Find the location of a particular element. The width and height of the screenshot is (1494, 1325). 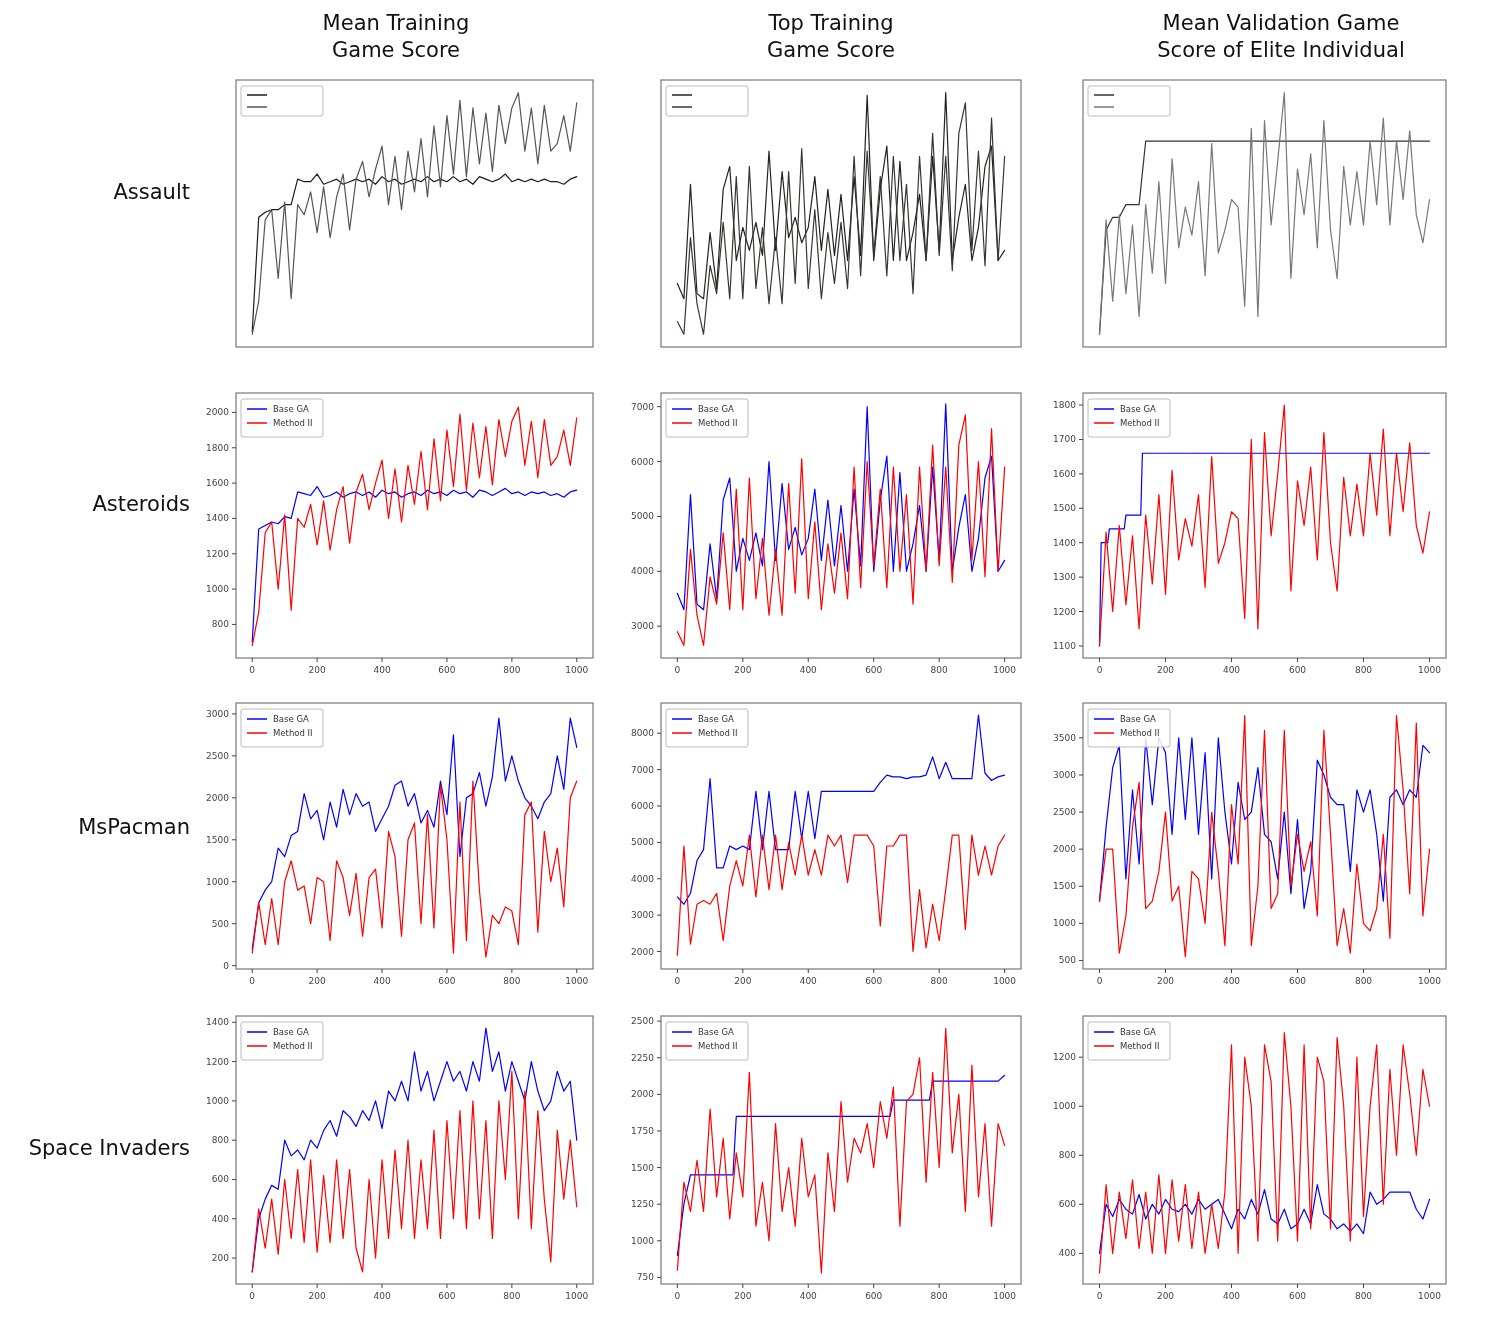

y-tick-label: 2250 is located at coordinates (643, 1057).